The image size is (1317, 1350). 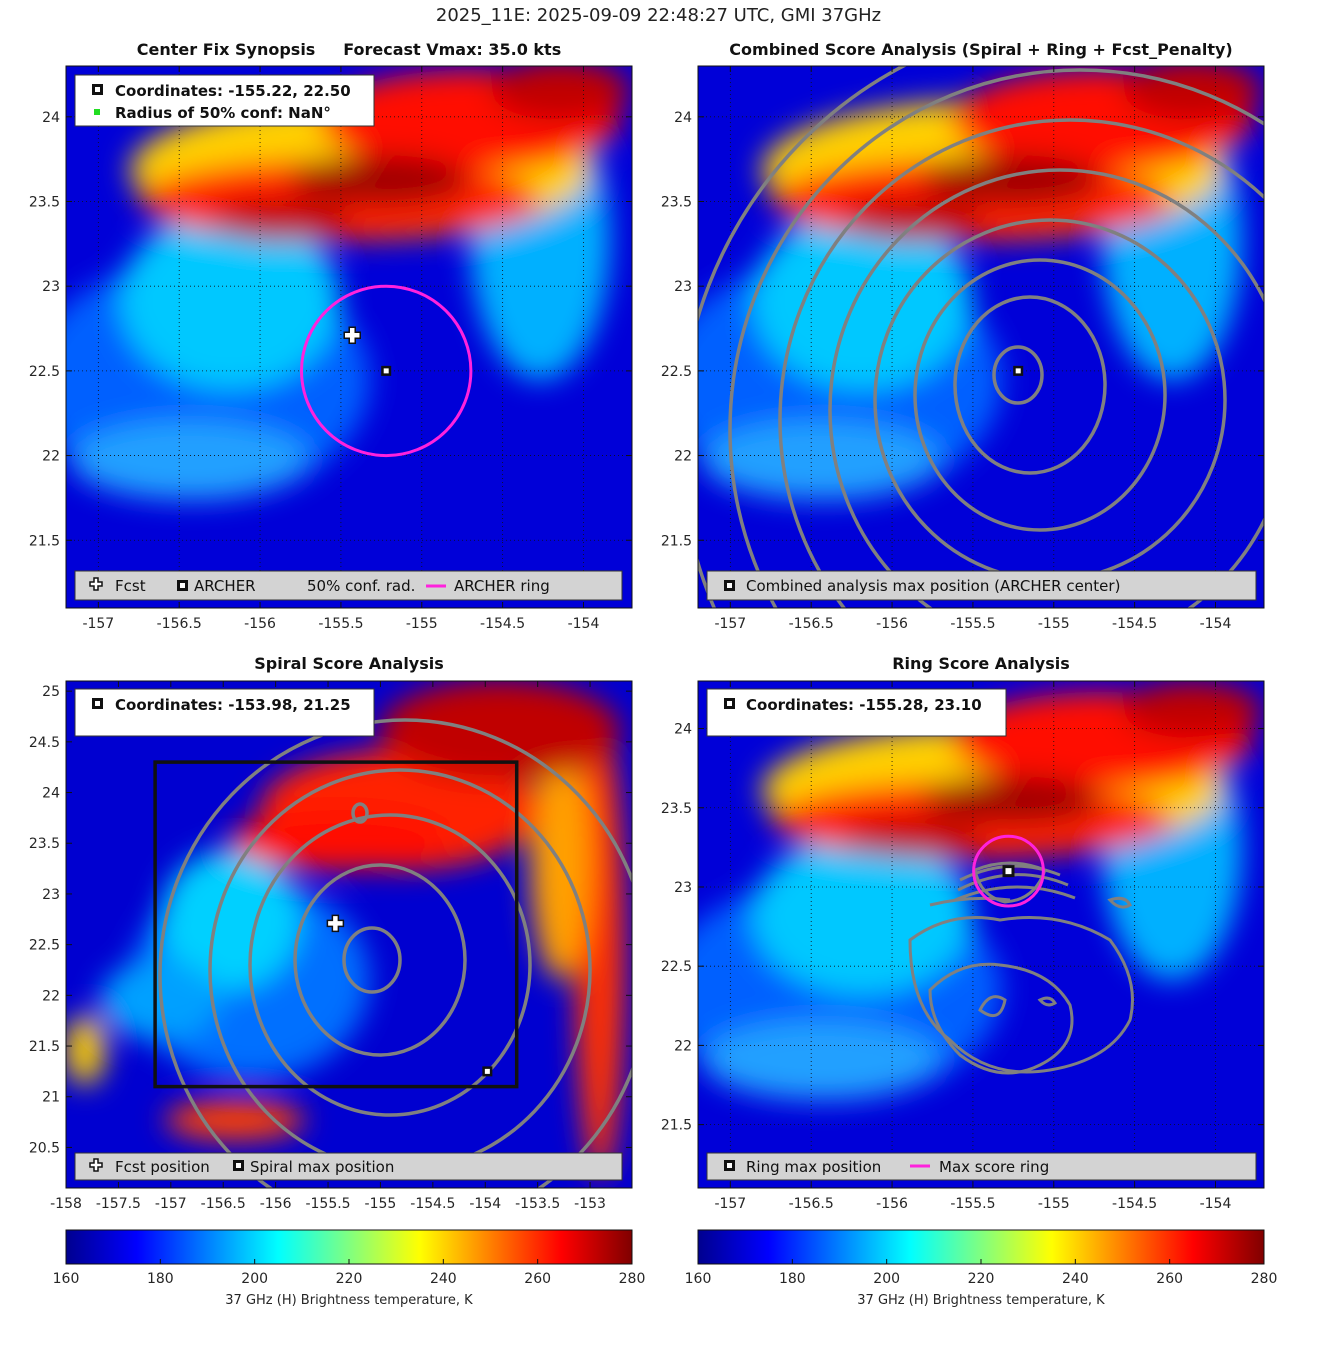 I want to click on archer-center-marker, so click(x=386, y=370).